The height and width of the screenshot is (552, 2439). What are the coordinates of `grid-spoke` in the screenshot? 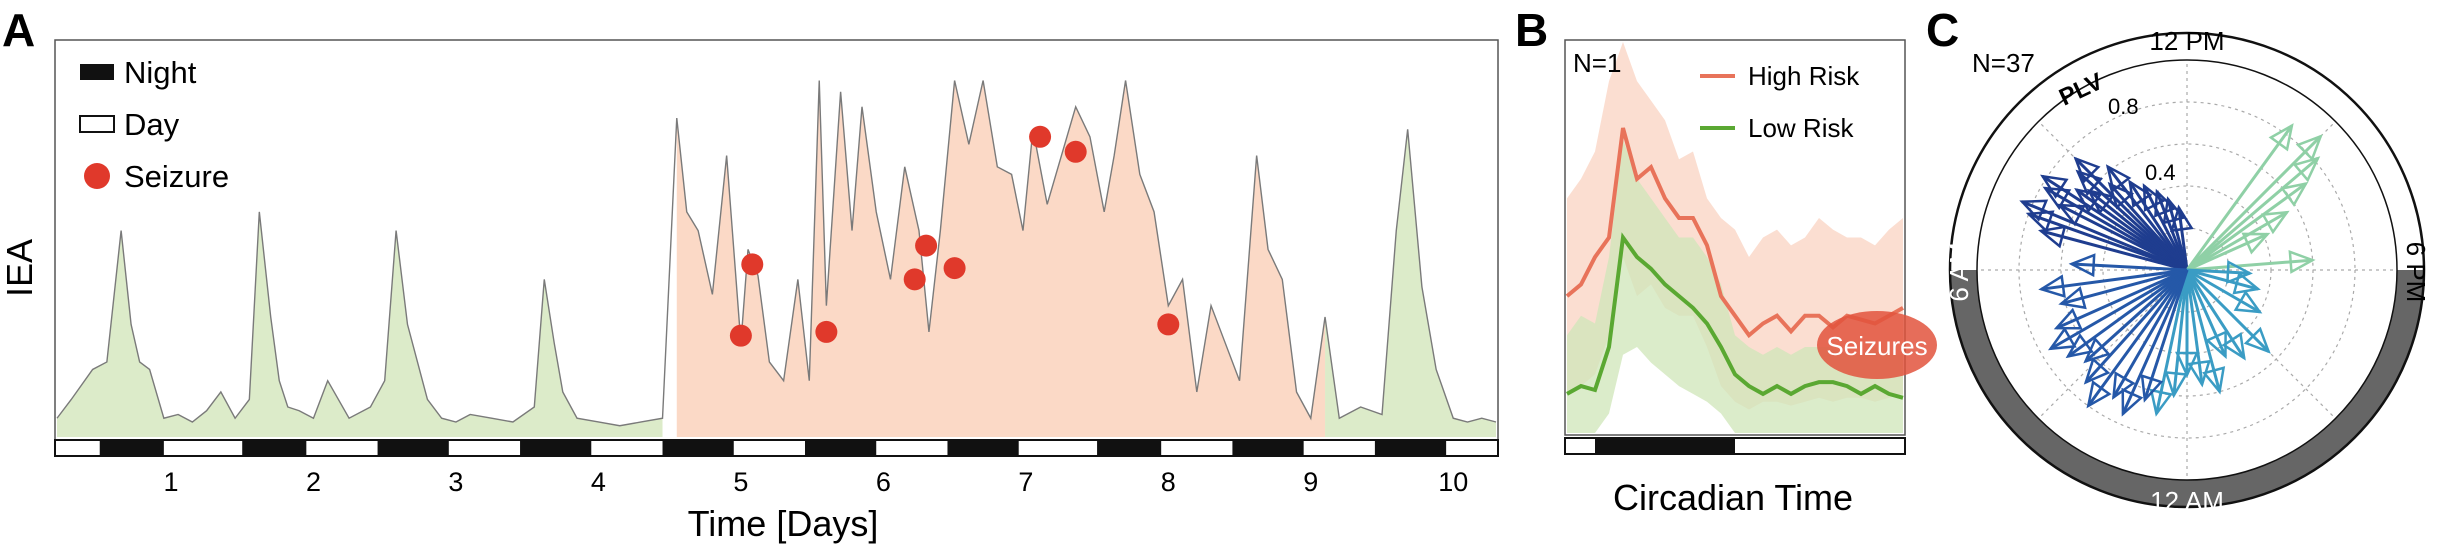 It's located at (2113, 344).